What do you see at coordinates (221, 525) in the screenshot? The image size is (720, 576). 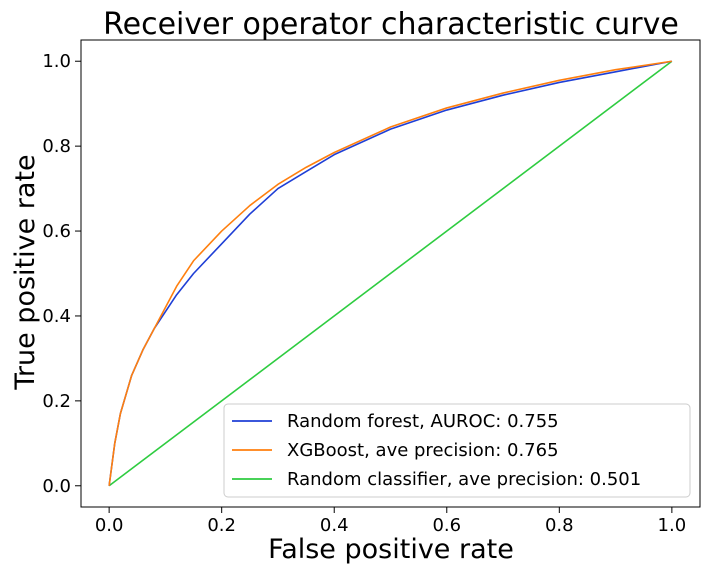 I see `x-tick-label: 0.2` at bounding box center [221, 525].